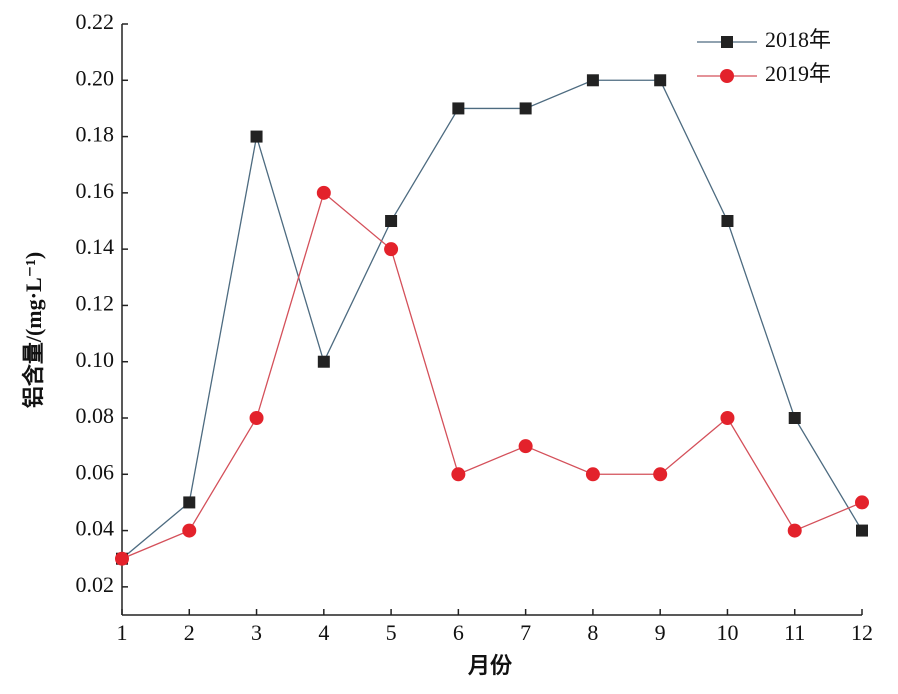 This screenshot has height=694, width=898. Describe the element at coordinates (95, 359) in the screenshot. I see `y-tick-label: 0.10` at that location.